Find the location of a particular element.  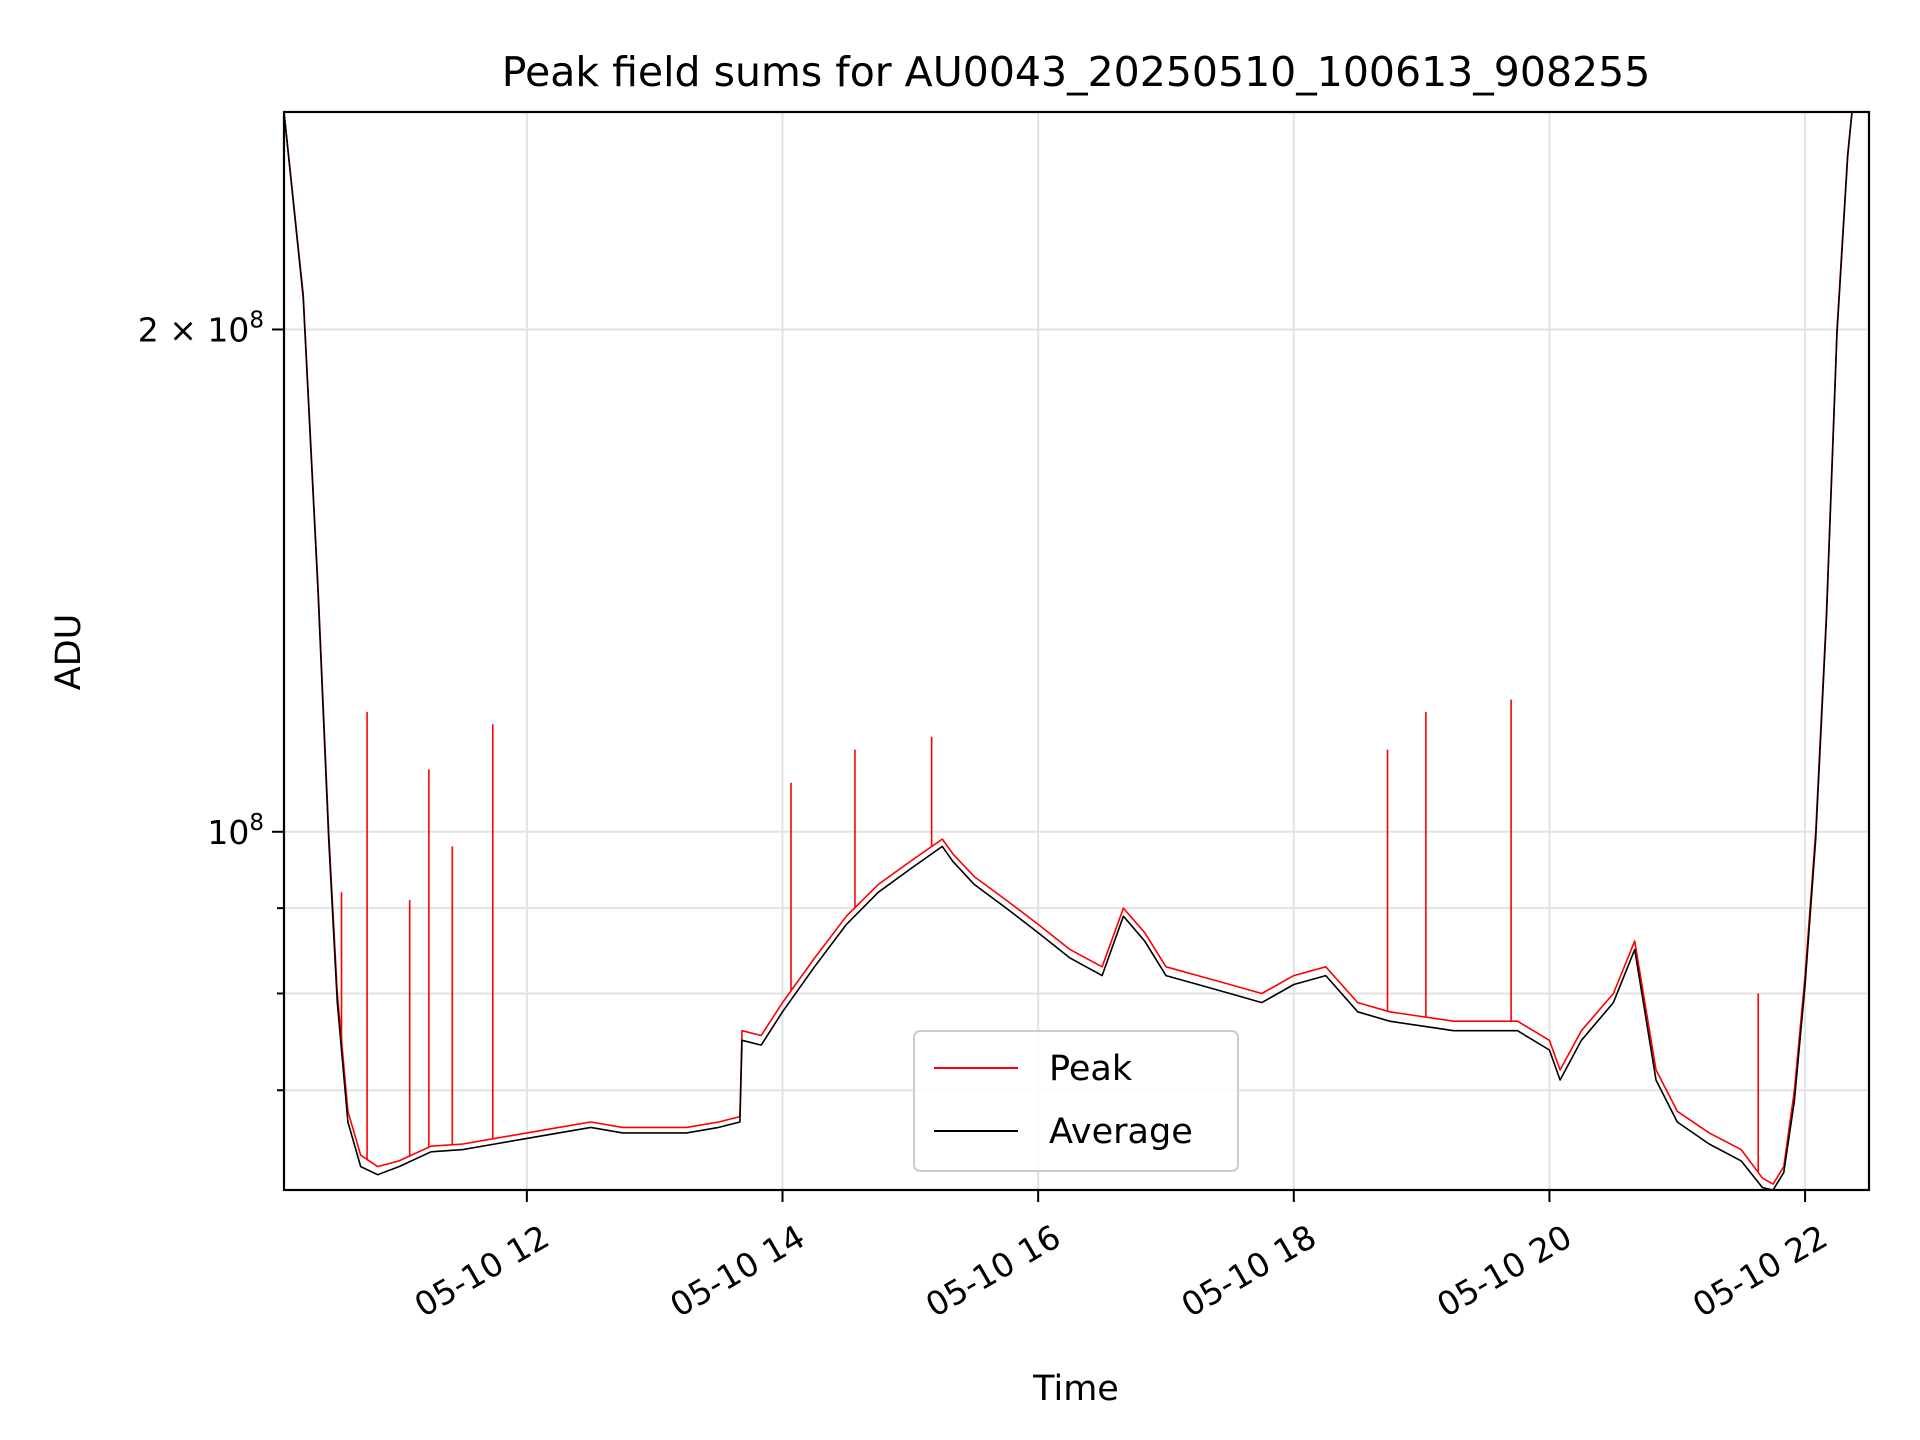

y-axis-label: ADU is located at coordinates (69, 652).